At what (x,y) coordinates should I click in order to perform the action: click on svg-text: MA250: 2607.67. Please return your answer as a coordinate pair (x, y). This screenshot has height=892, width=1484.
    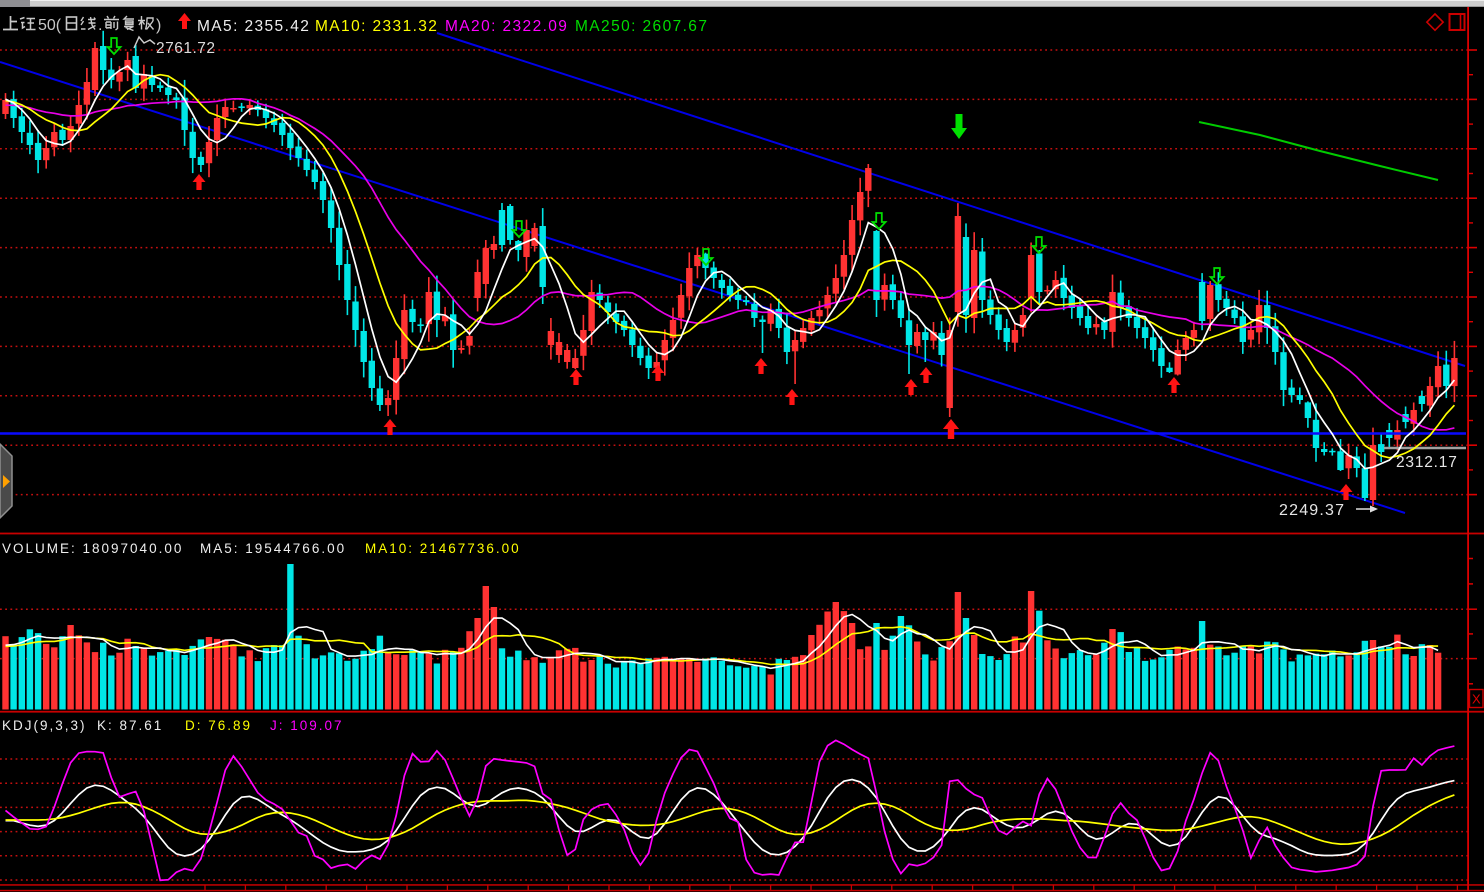
    Looking at the image, I should click on (641, 26).